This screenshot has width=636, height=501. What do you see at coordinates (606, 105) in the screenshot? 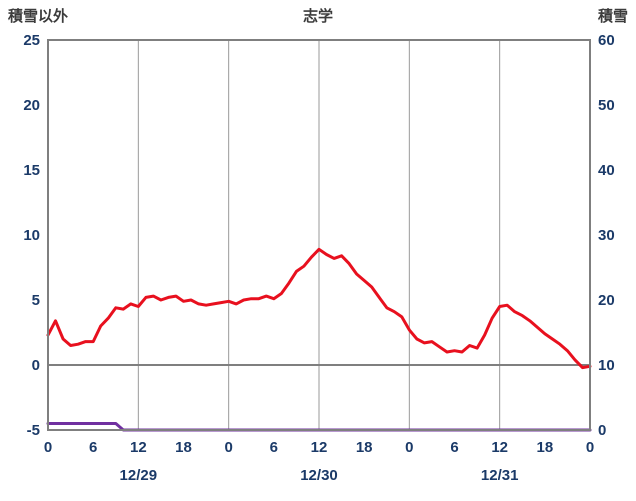
I see `y-right-tick-label: 50` at bounding box center [606, 105].